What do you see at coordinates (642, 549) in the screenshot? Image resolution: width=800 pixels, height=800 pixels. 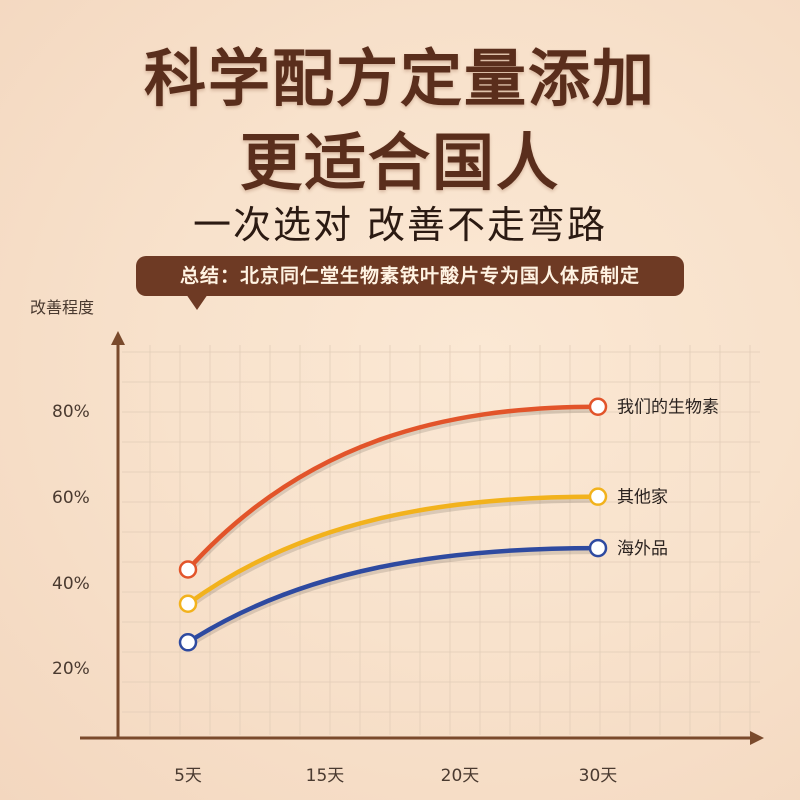 I see `series-label: 海外品` at bounding box center [642, 549].